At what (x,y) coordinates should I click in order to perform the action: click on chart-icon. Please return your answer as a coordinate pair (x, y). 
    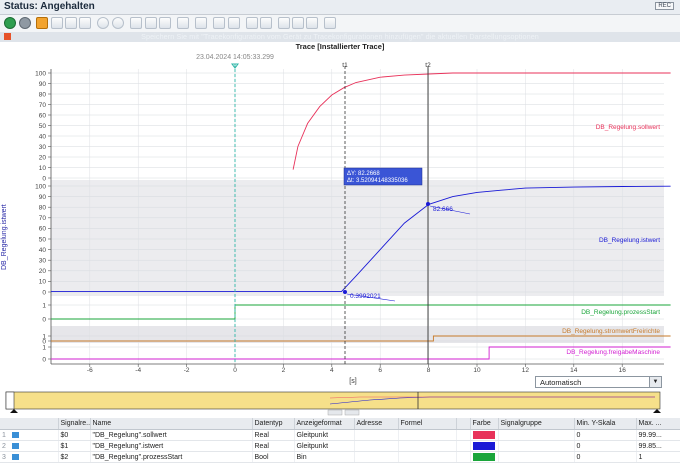
    Looking at the image, I should click on (219, 23).